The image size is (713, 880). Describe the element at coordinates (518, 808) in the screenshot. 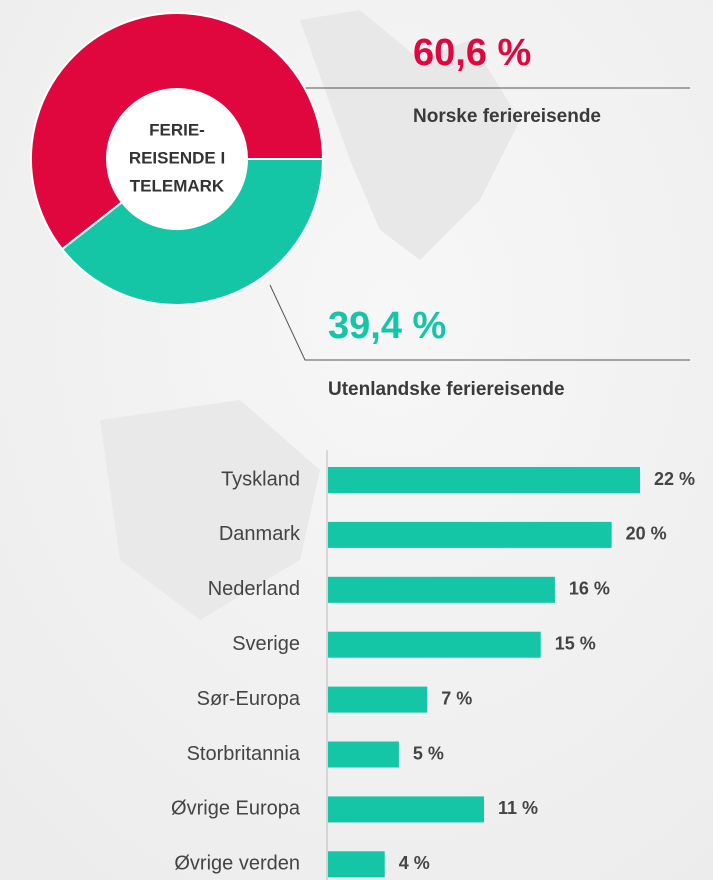

I see `data-label: 11 %` at that location.